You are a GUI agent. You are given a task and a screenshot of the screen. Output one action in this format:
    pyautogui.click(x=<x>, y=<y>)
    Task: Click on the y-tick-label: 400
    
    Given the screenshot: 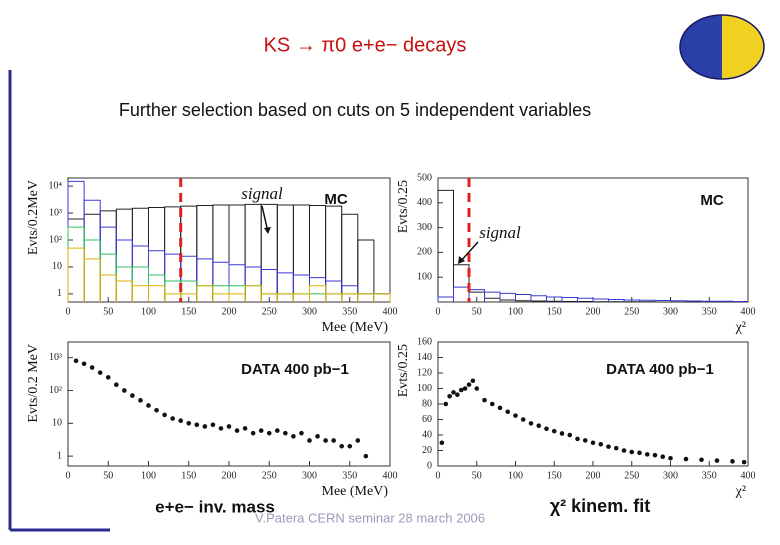 What is the action you would take?
    pyautogui.click(x=424, y=202)
    